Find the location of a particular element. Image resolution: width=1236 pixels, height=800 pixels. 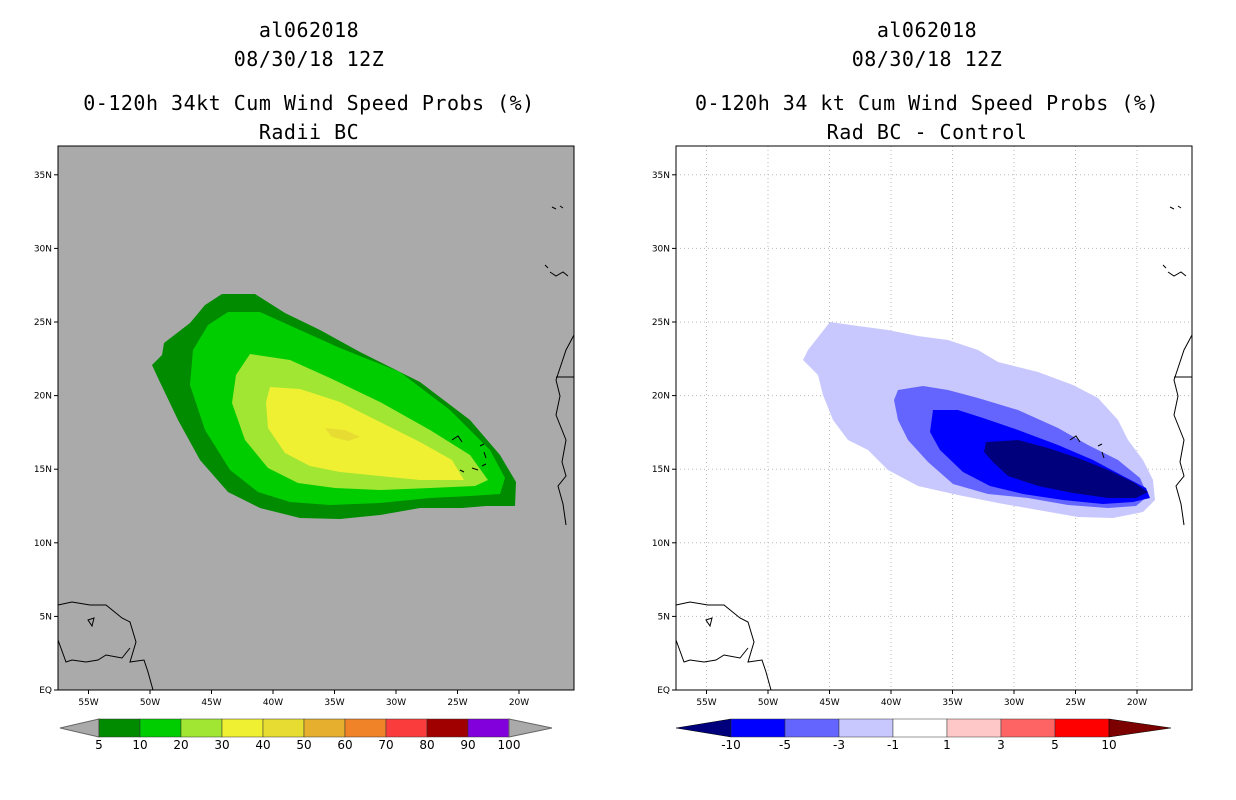

colorbar-label: 90 is located at coordinates (467, 745).